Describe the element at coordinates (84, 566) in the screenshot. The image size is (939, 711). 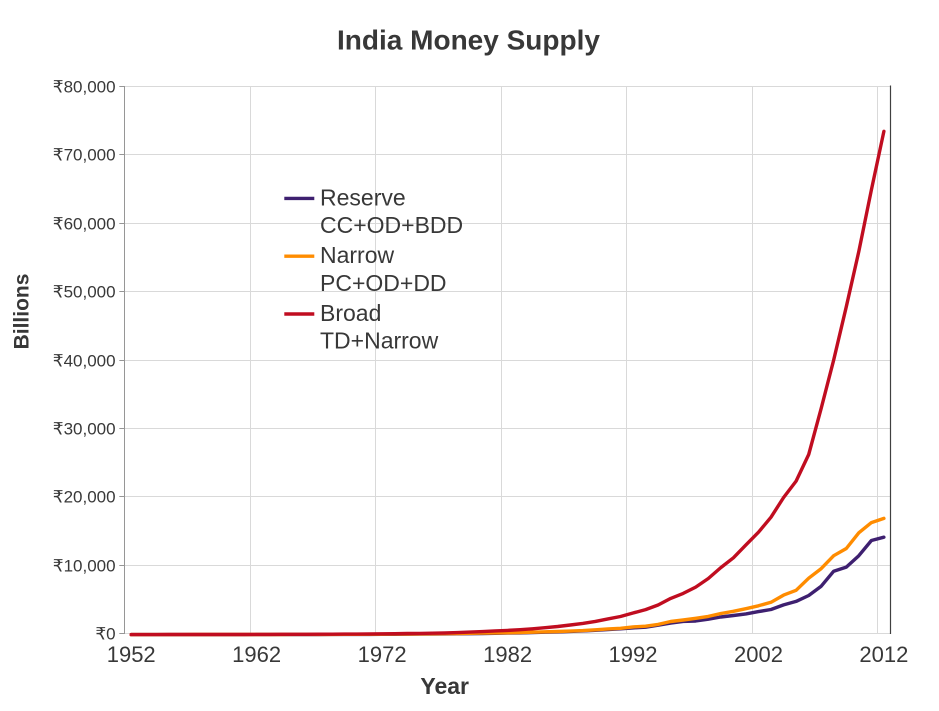
I see `svg-text: ₹10,000` at that location.